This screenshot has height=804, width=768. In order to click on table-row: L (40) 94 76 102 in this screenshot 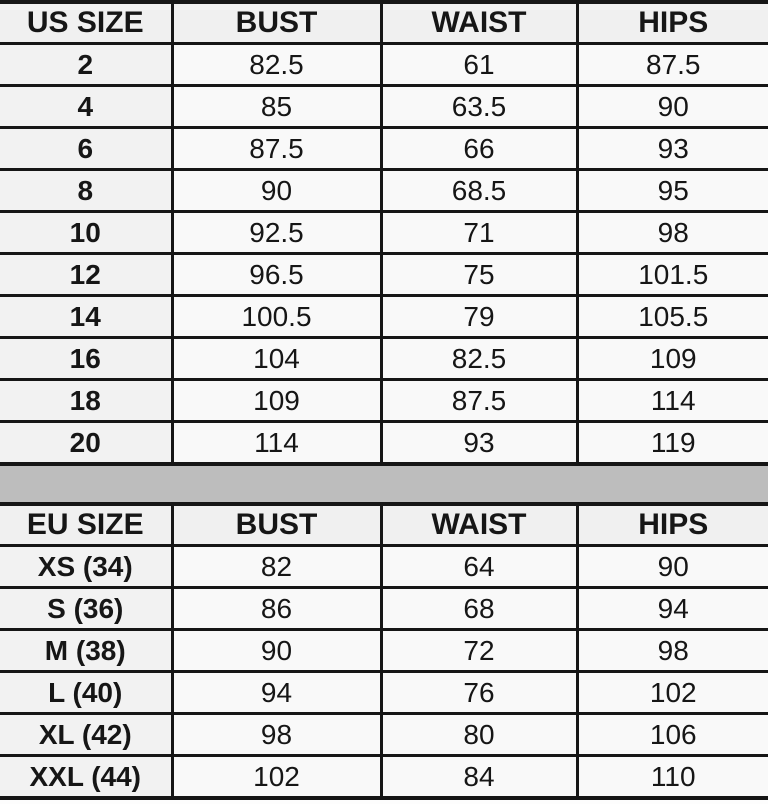, I will do `click(384, 692)`.